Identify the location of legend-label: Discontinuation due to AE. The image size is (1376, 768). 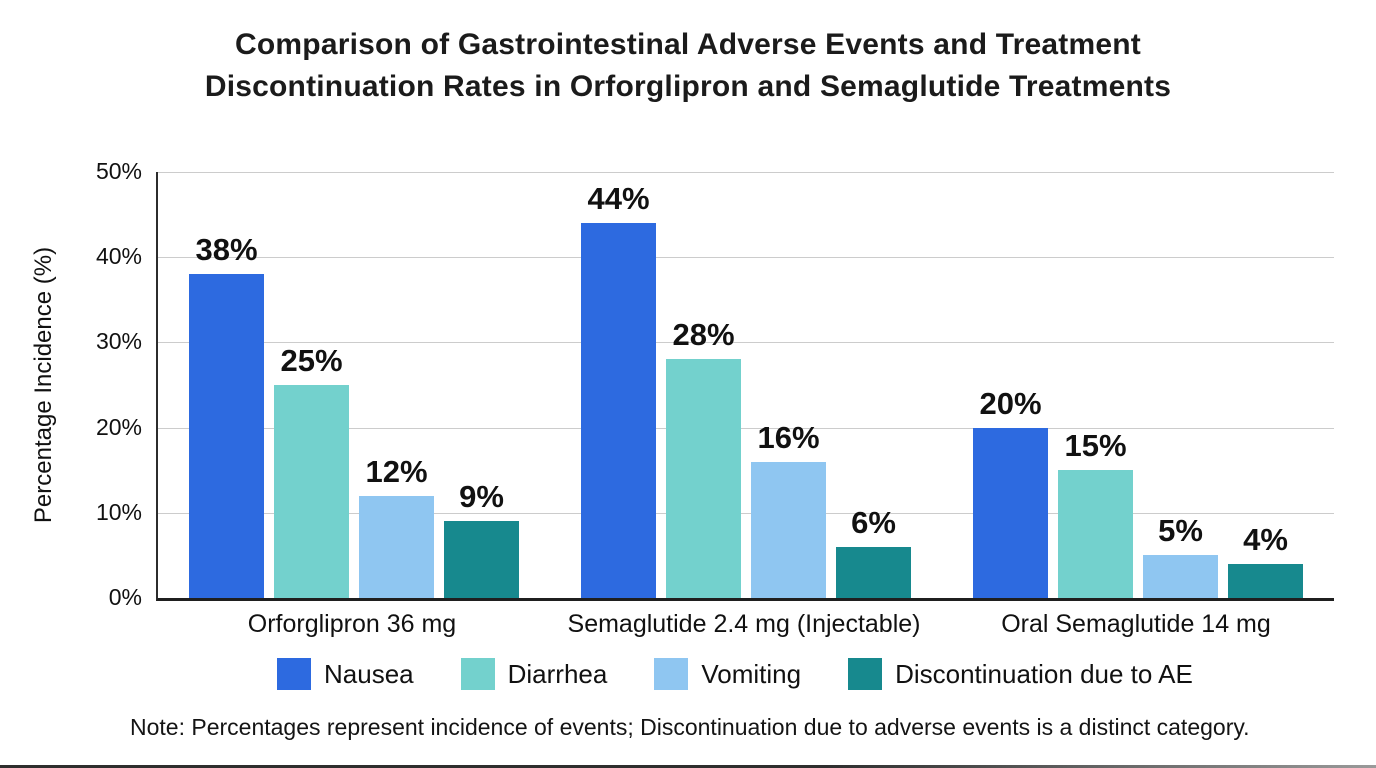
(1044, 673).